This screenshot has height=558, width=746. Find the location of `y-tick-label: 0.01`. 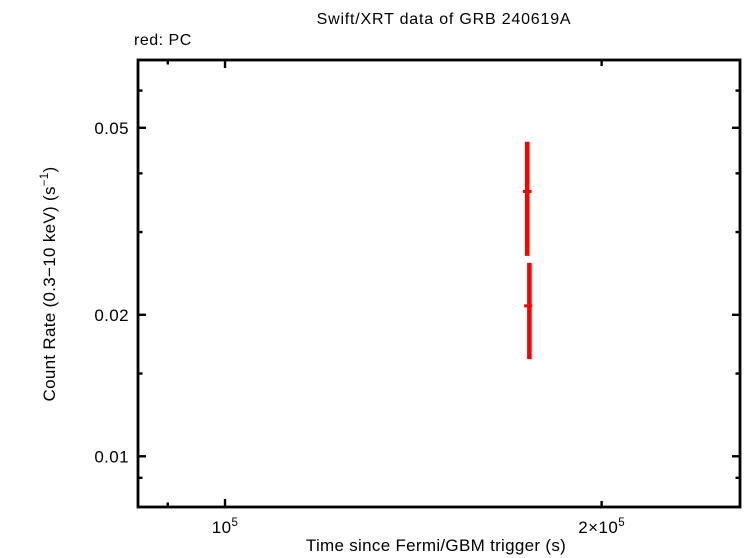

y-tick-label: 0.01 is located at coordinates (111, 456).